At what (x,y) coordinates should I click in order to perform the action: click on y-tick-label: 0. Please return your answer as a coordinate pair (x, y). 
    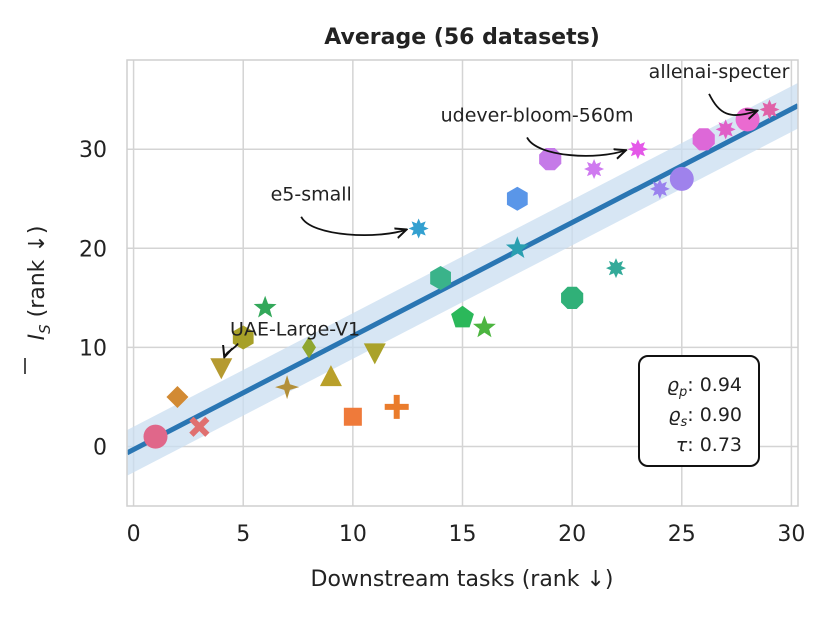
    Looking at the image, I should click on (100, 448).